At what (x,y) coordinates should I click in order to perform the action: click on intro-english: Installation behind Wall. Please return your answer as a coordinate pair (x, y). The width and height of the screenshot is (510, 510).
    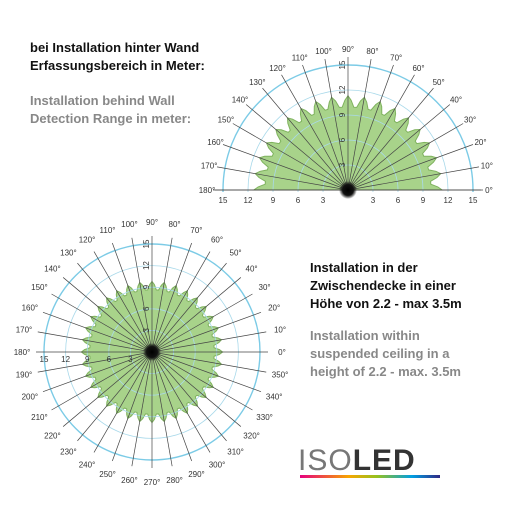
    Looking at the image, I should click on (102, 100).